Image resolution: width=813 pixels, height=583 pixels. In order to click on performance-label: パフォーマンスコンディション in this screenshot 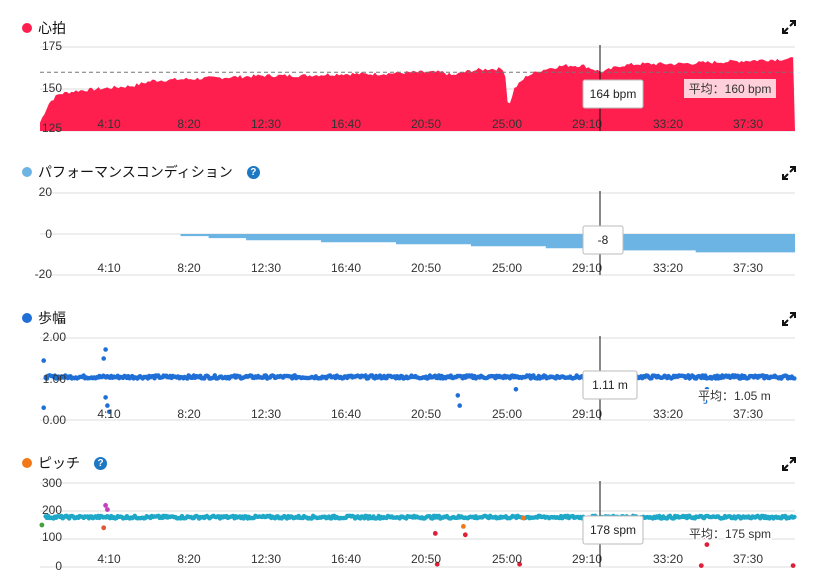, I will do `click(135, 172)`.